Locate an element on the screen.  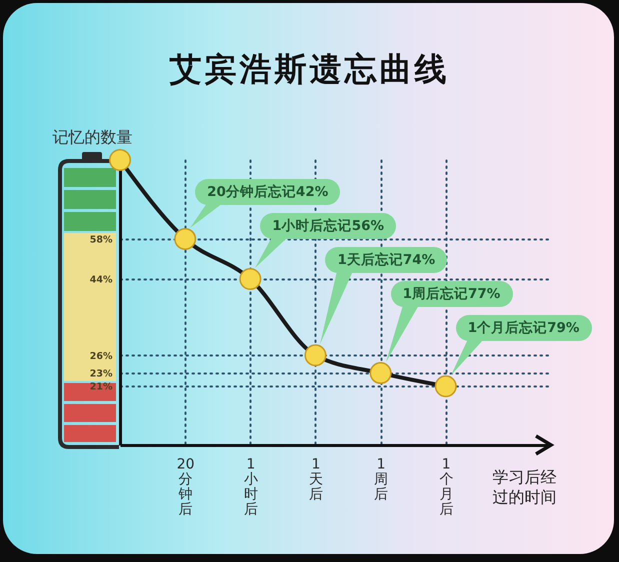
y-tick-label: 44% is located at coordinates (101, 280).